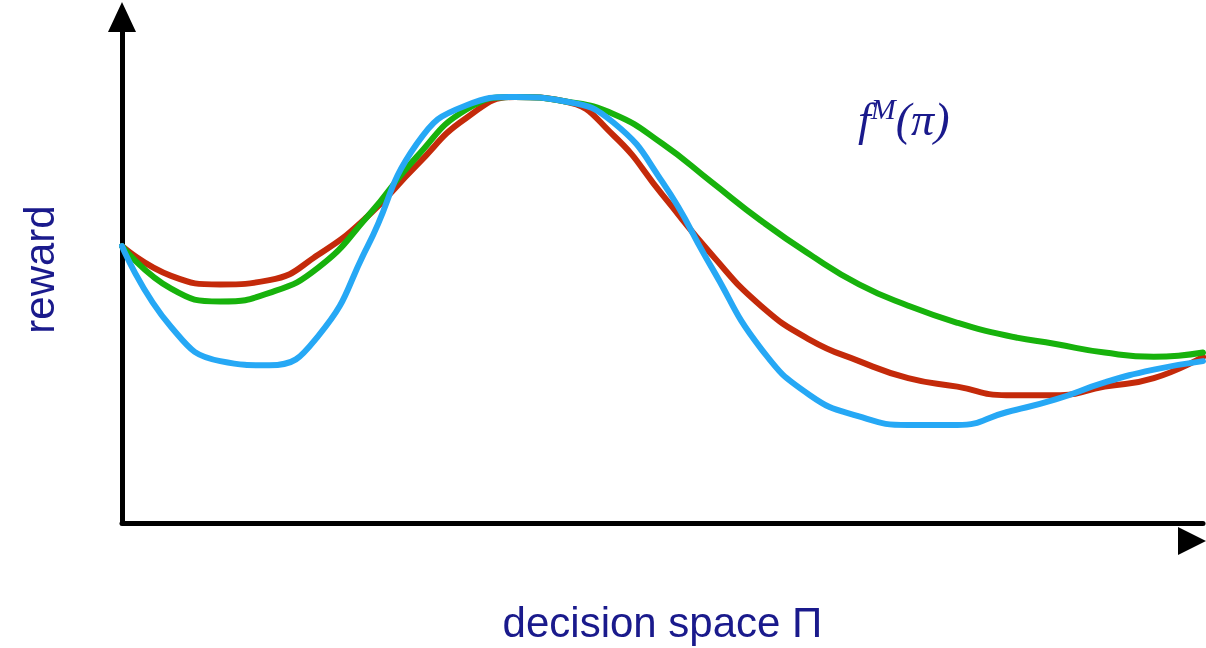 Image resolution: width=1206 pixels, height=648 pixels. Describe the element at coordinates (904, 119) in the screenshot. I see `formula-annotation: f$^{M}$(π)` at that location.